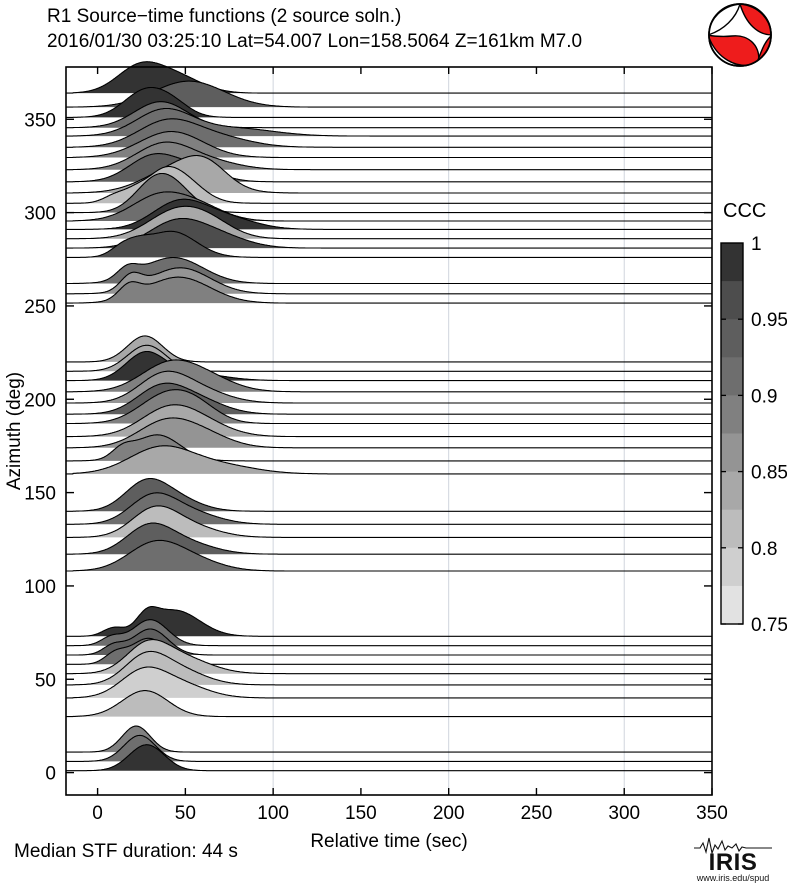 The width and height of the screenshot is (787, 887). What do you see at coordinates (388, 841) in the screenshot?
I see `x-axis-label: Relative time (sec)` at bounding box center [388, 841].